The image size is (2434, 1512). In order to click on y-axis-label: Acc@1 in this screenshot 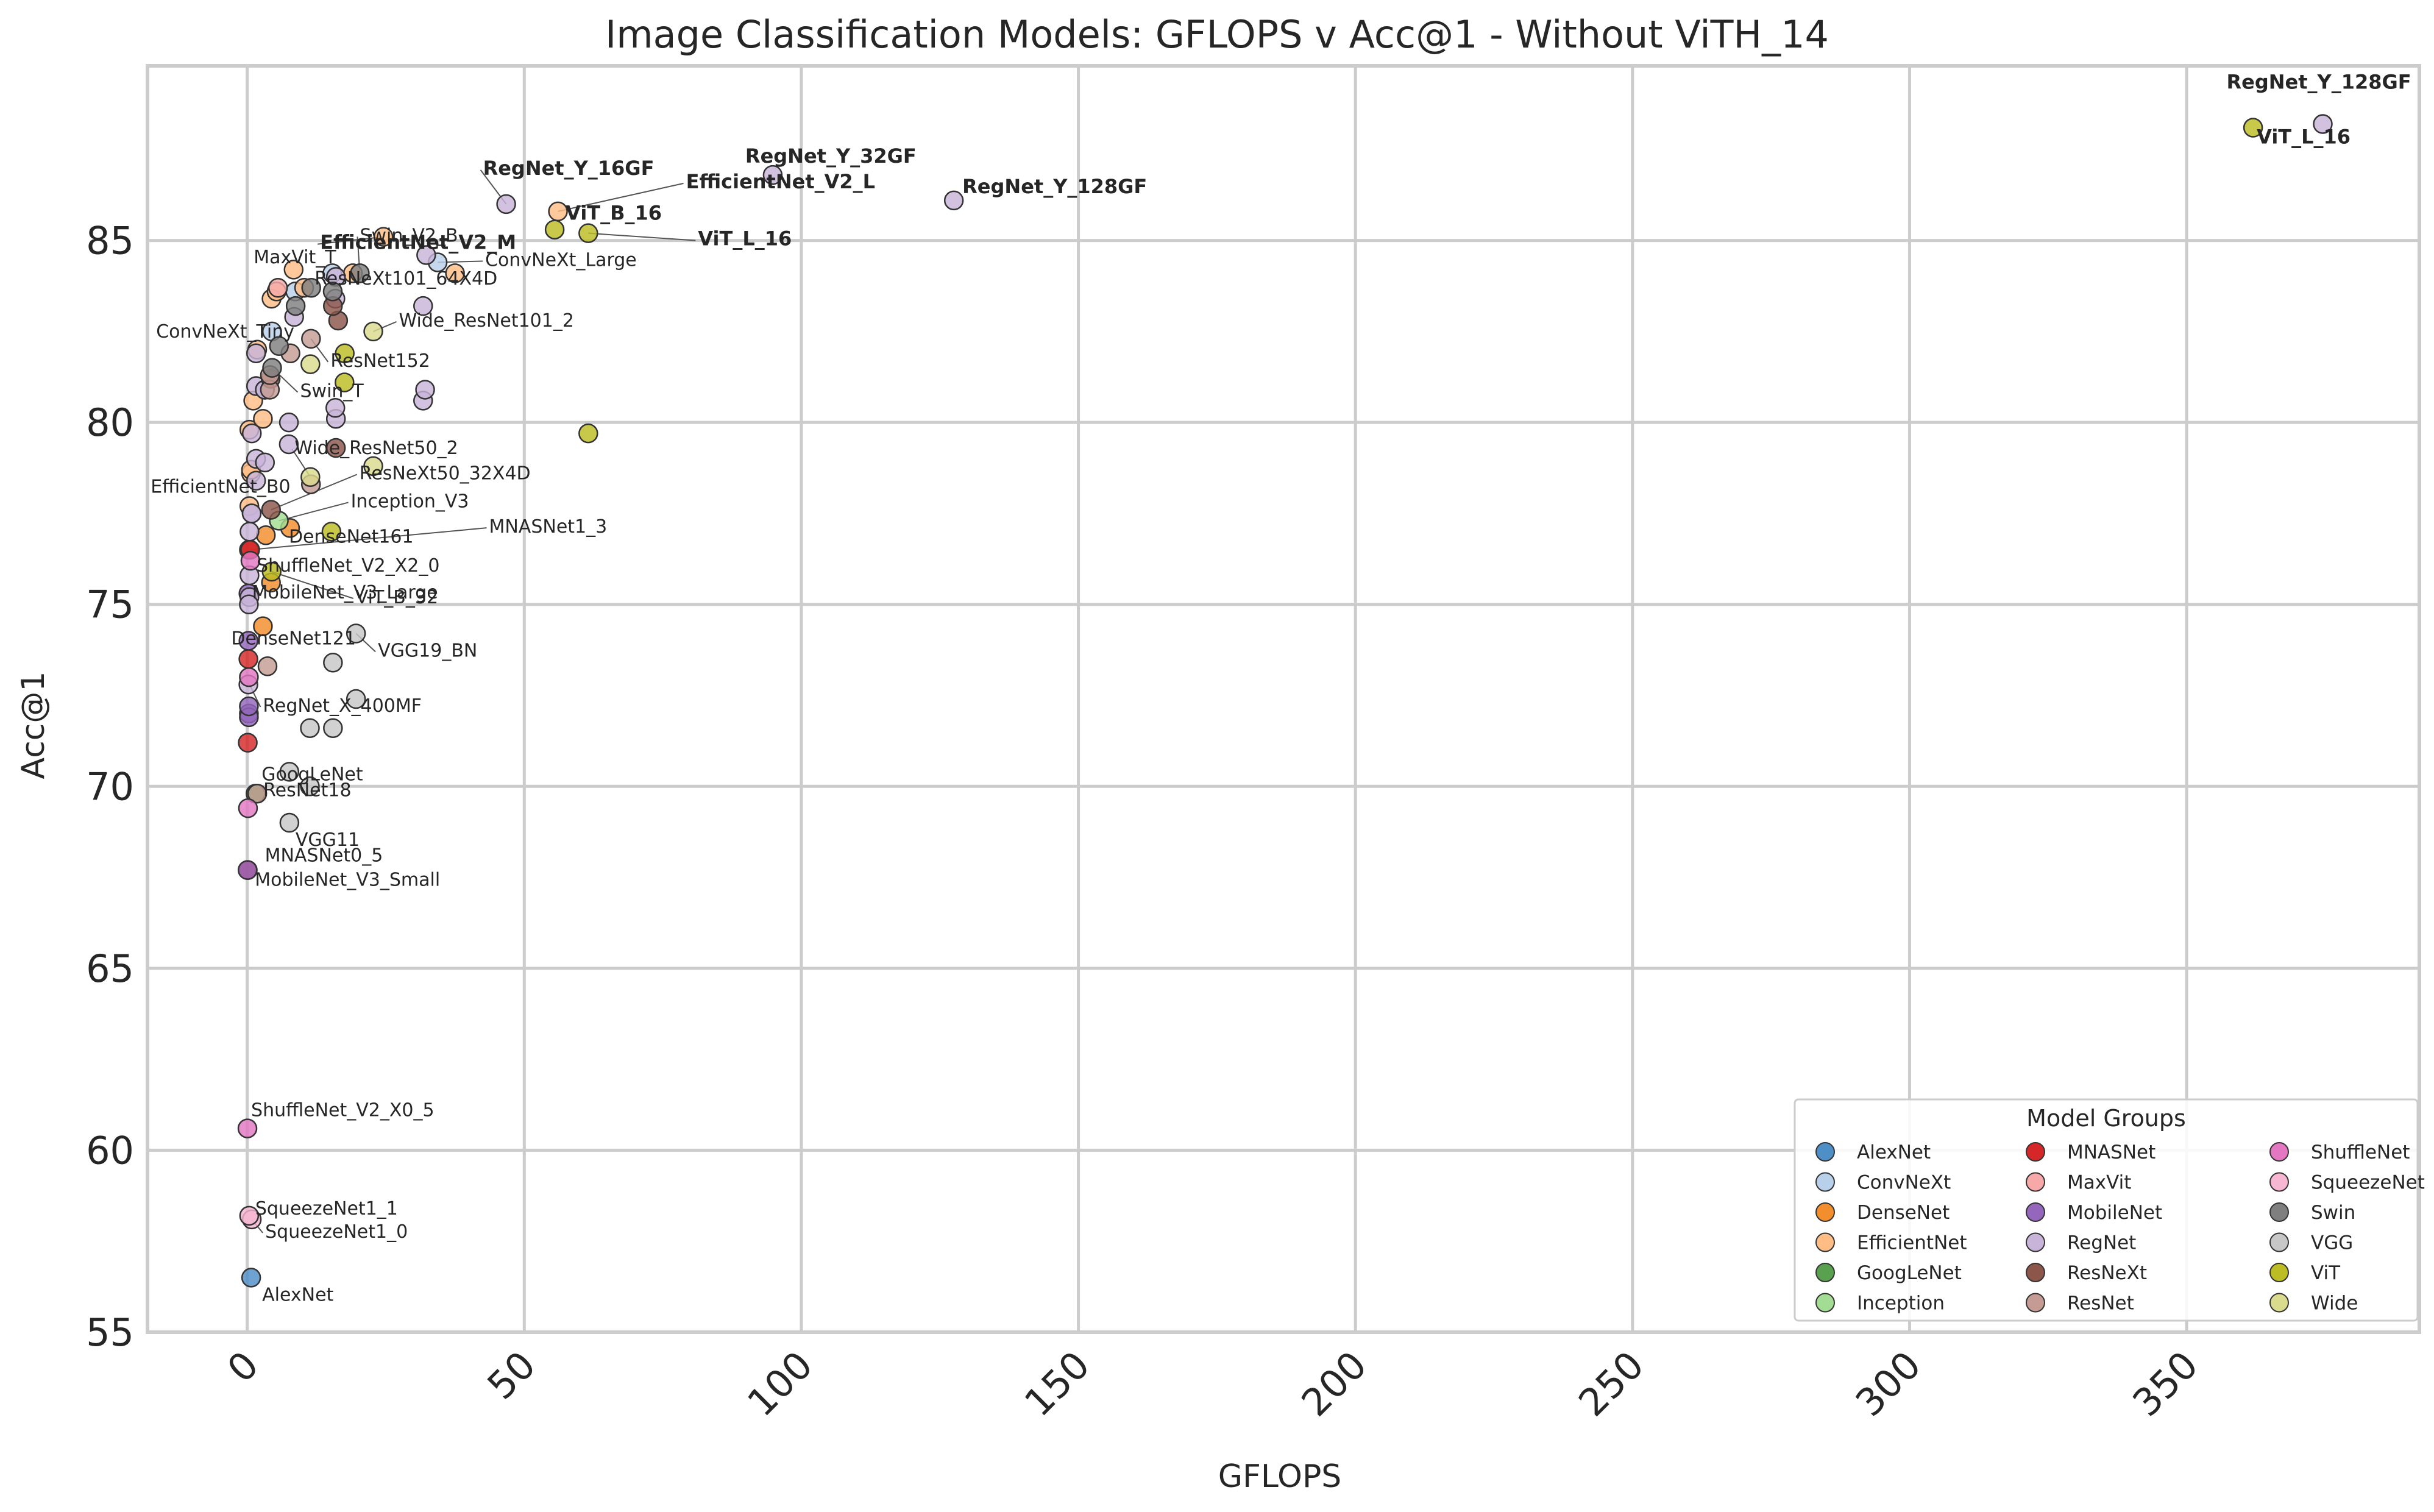, I will do `click(33, 725)`.